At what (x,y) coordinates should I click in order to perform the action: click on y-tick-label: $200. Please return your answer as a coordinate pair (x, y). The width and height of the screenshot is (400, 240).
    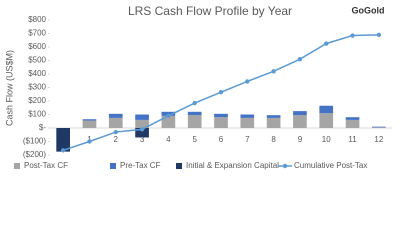
    Looking at the image, I should click on (37, 100).